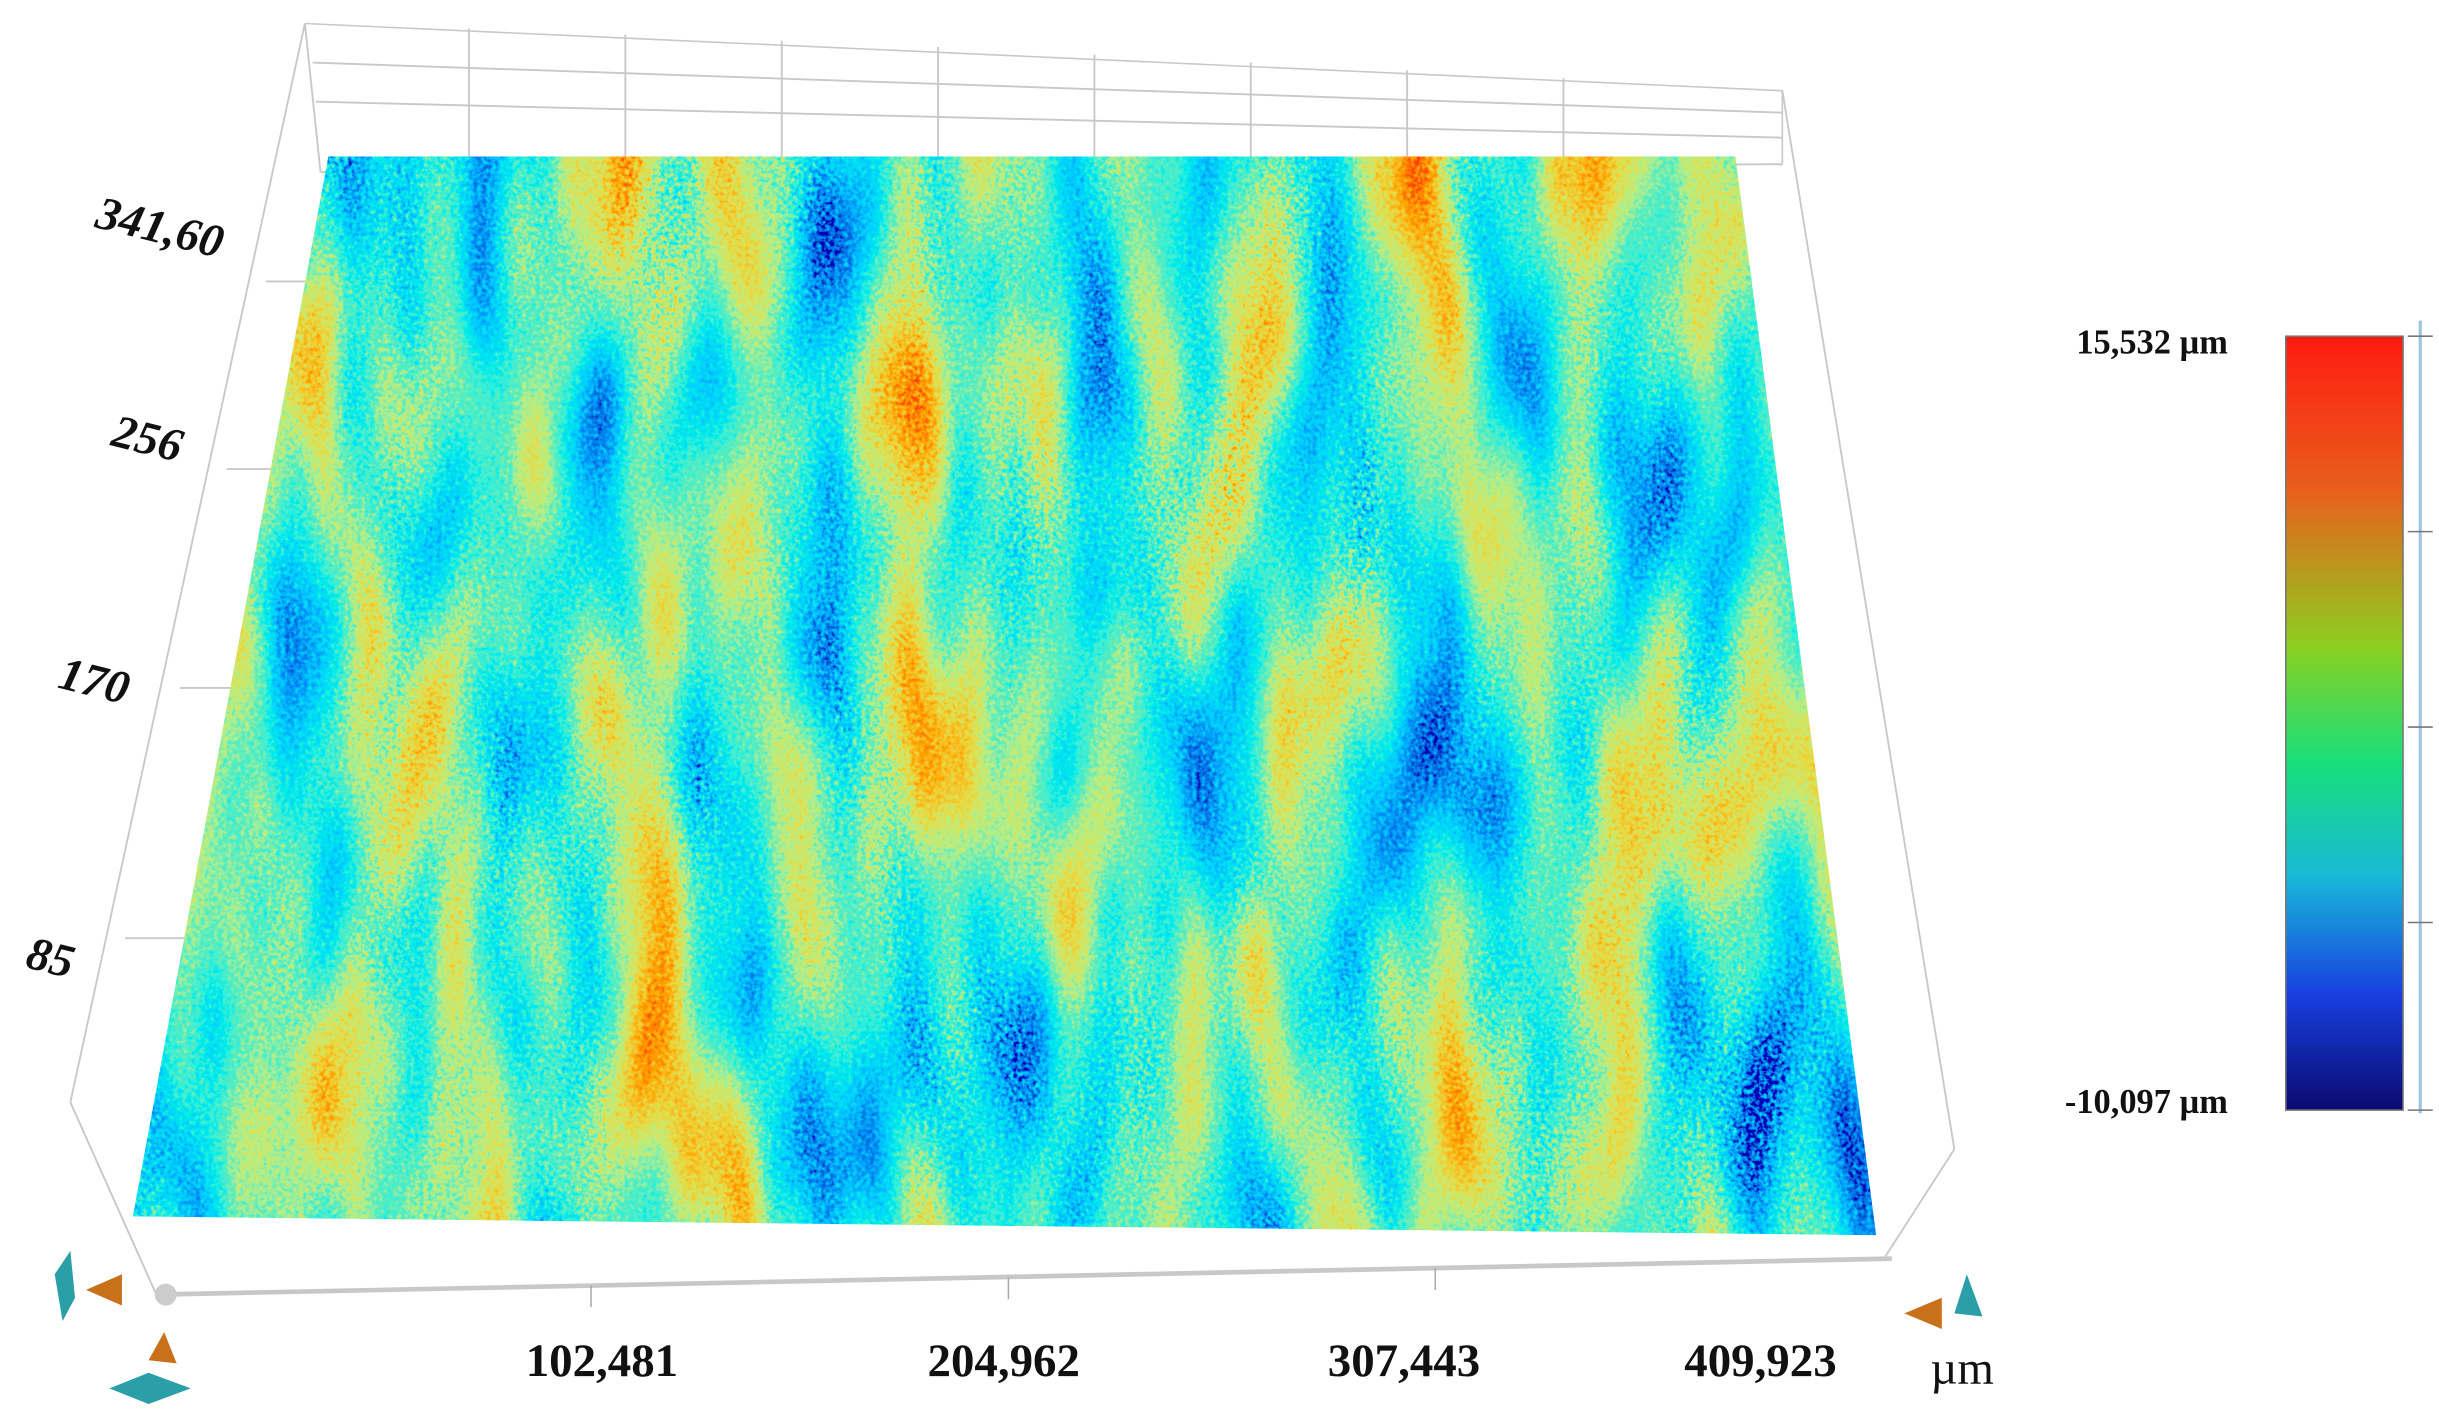 The image size is (2439, 1426). Describe the element at coordinates (602, 1361) in the screenshot. I see `x-tick-label: 102,481` at that location.